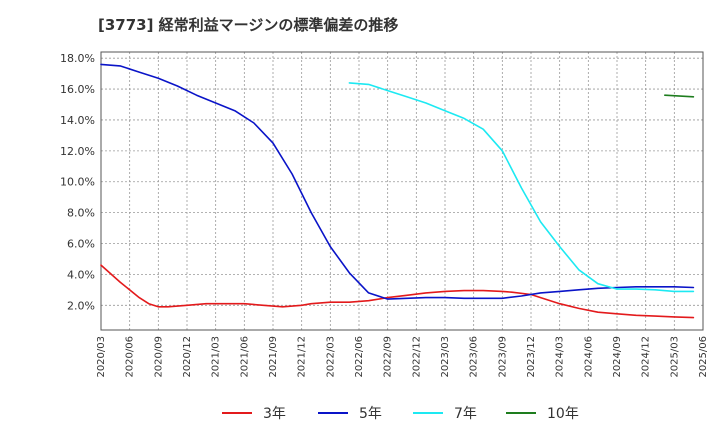 This screenshot has height=440, width=720. What do you see at coordinates (588, 357) in the screenshot?
I see `x-tick-label: 2024/06` at bounding box center [588, 357].